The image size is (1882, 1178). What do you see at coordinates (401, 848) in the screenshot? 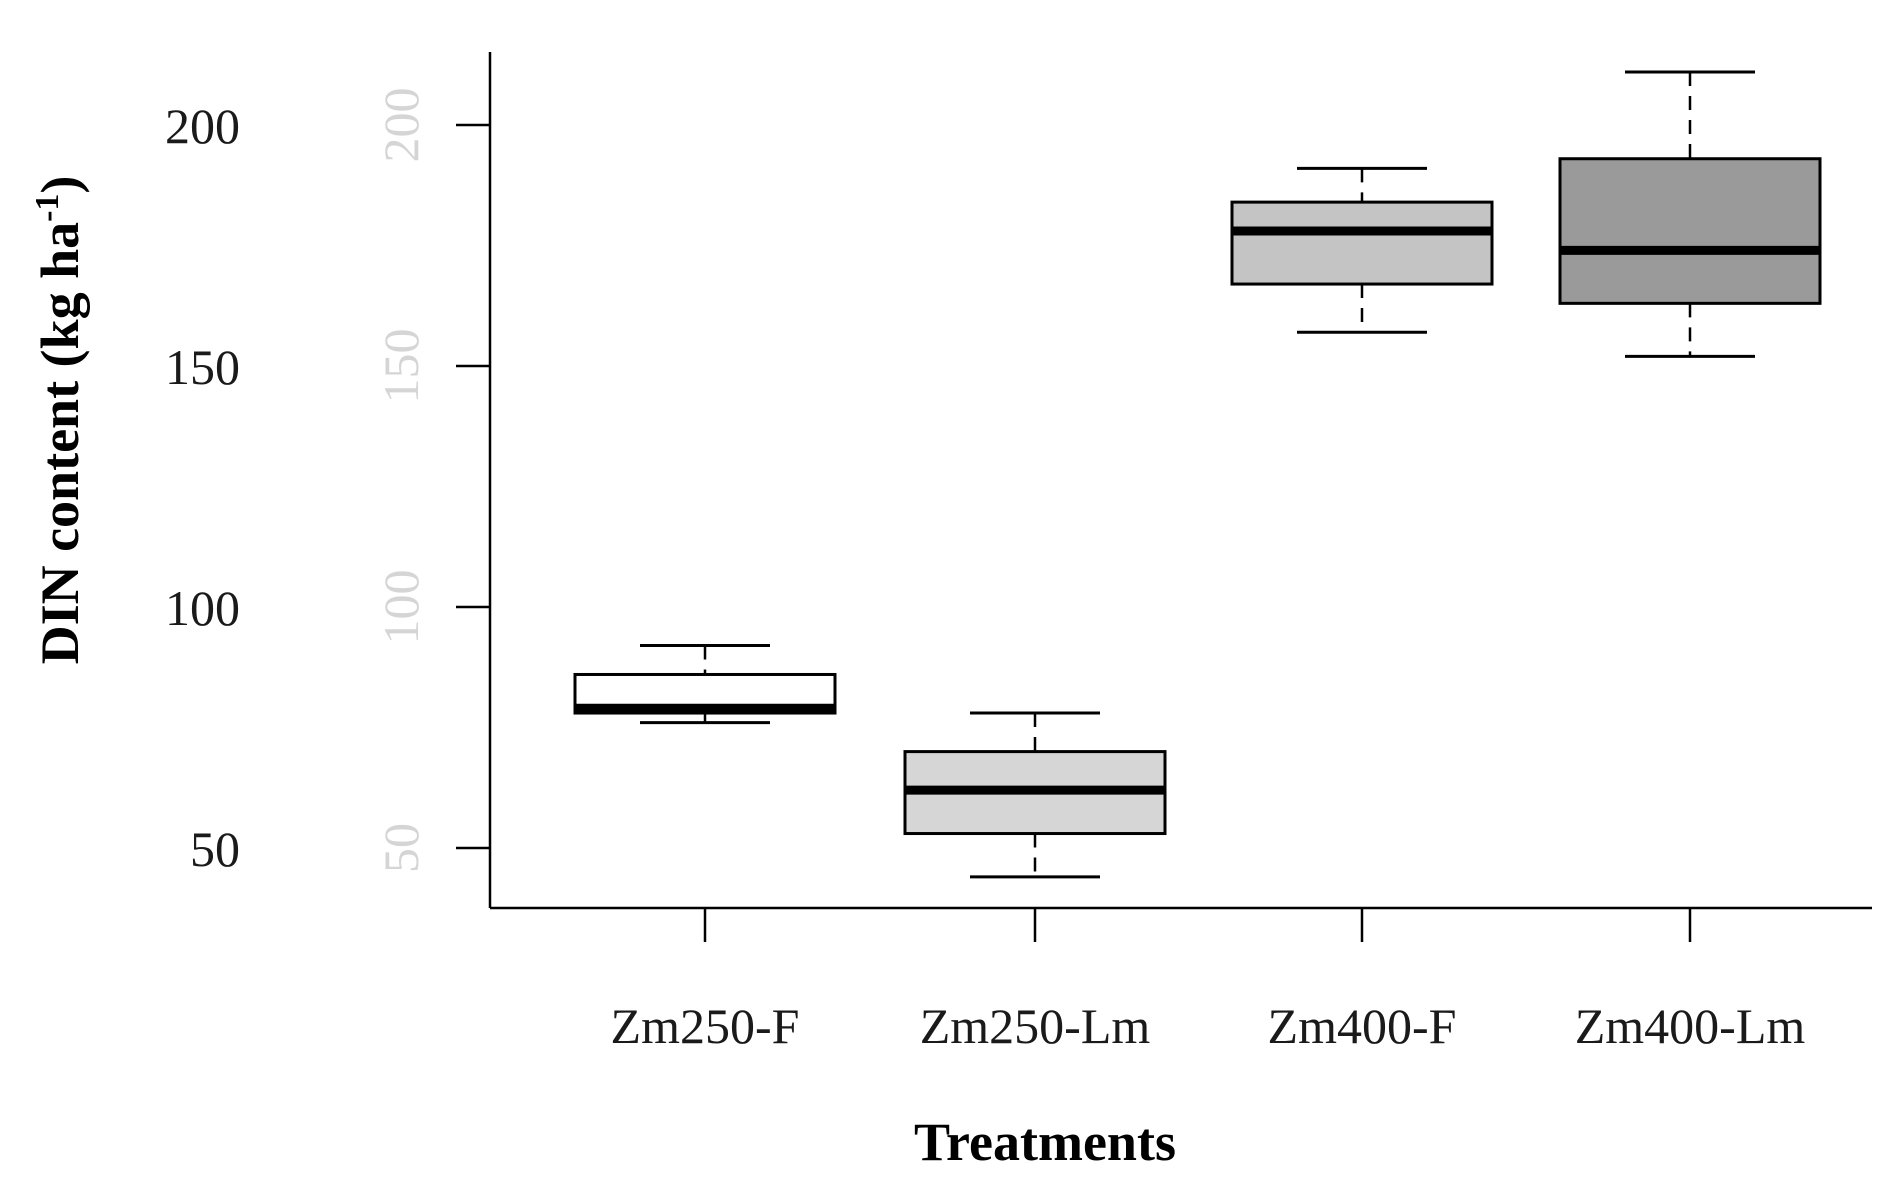
I see `y-tick-label-rotated-50: 50` at bounding box center [401, 848].